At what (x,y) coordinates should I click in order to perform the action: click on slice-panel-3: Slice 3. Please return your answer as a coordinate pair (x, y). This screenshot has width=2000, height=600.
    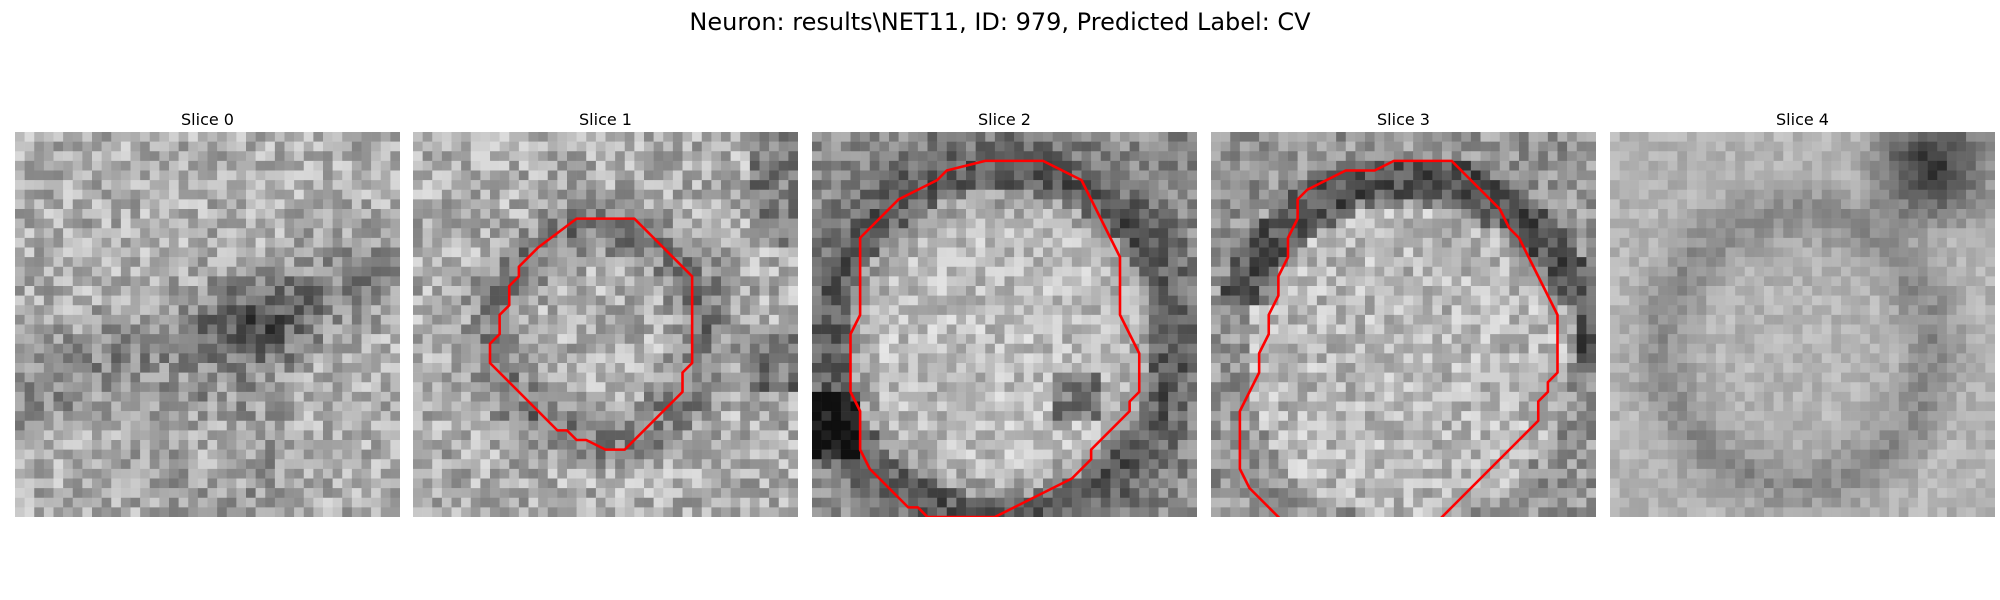
    Looking at the image, I should click on (1403, 312).